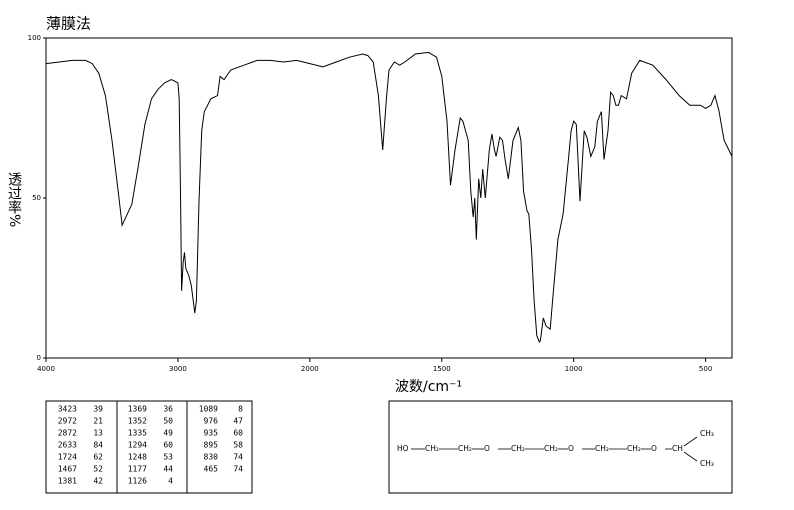 Image resolution: width=794 pixels, height=510 pixels. Describe the element at coordinates (238, 445) in the screenshot. I see `peak-table-cell: 58` at that location.